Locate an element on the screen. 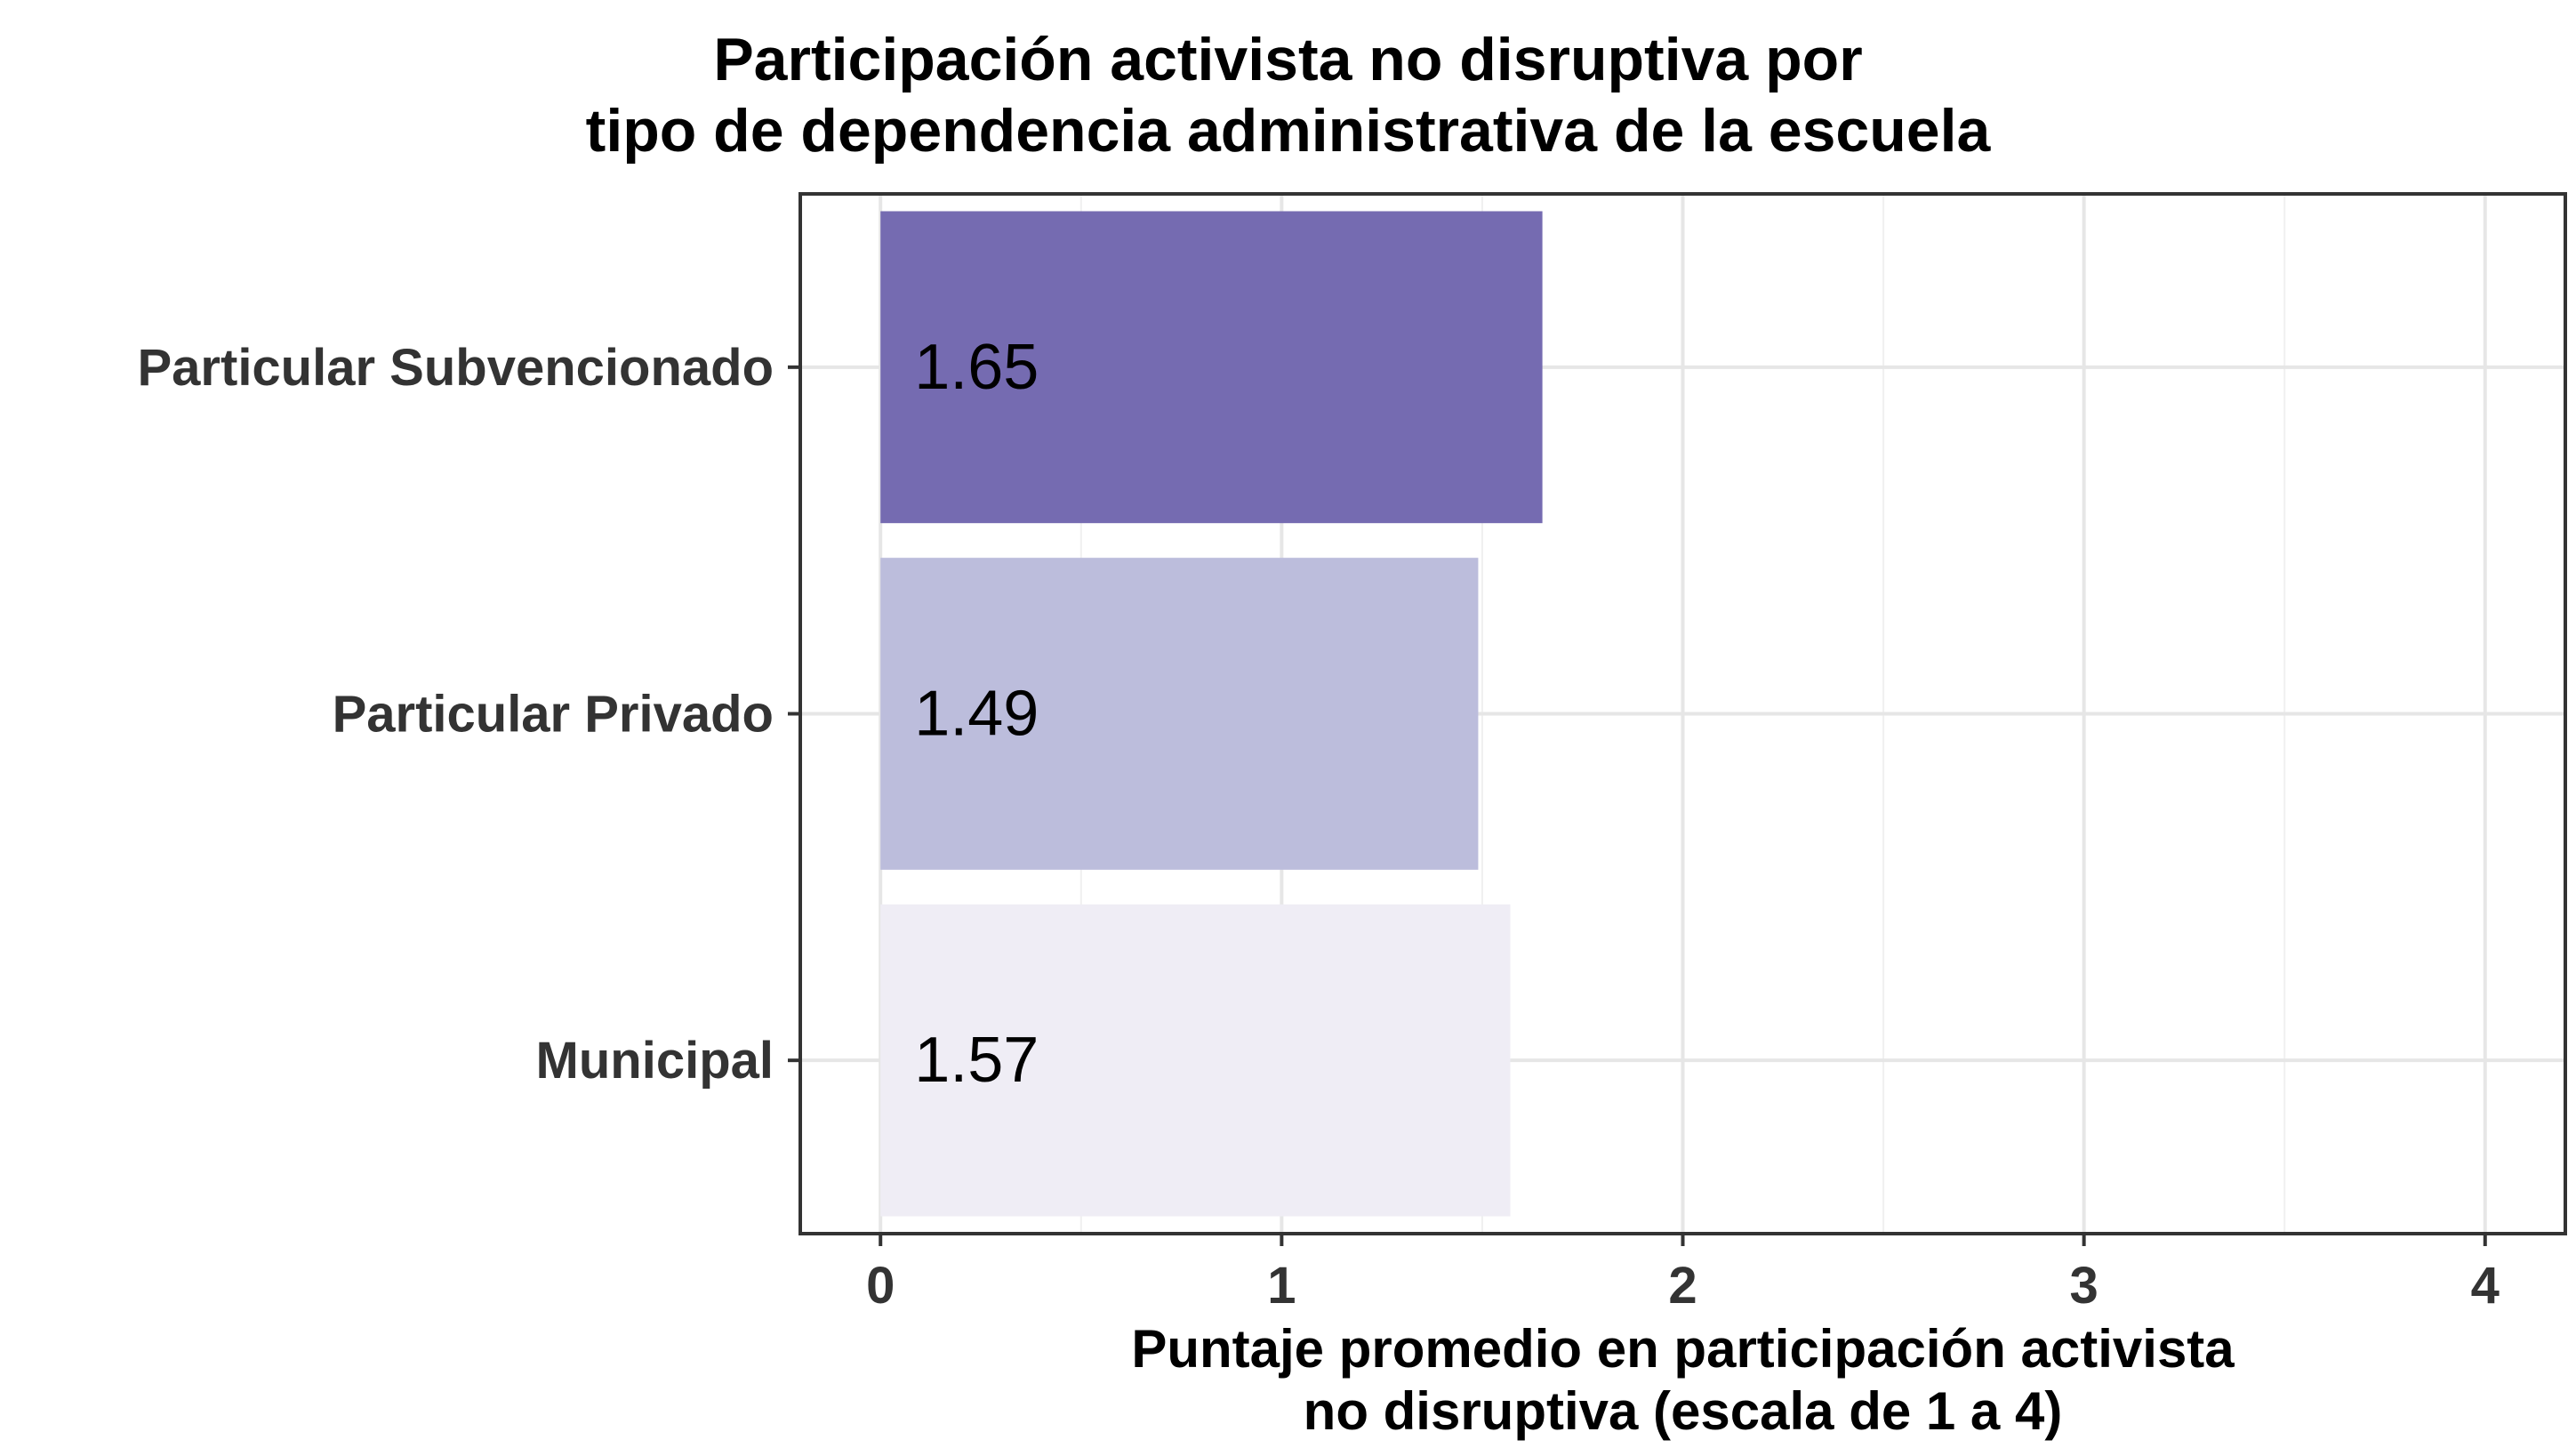 The height and width of the screenshot is (1456, 2576). data-label: 1.49 is located at coordinates (976, 714).